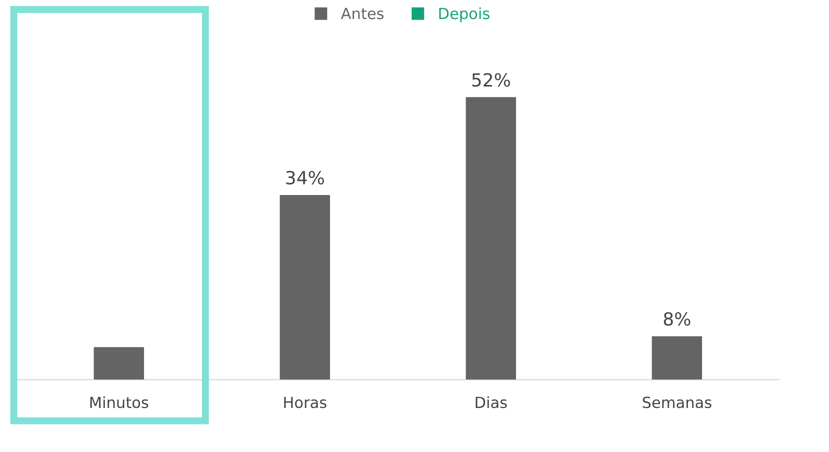 This screenshot has width=829, height=452. I want to click on x-tick-label: Dias, so click(491, 402).